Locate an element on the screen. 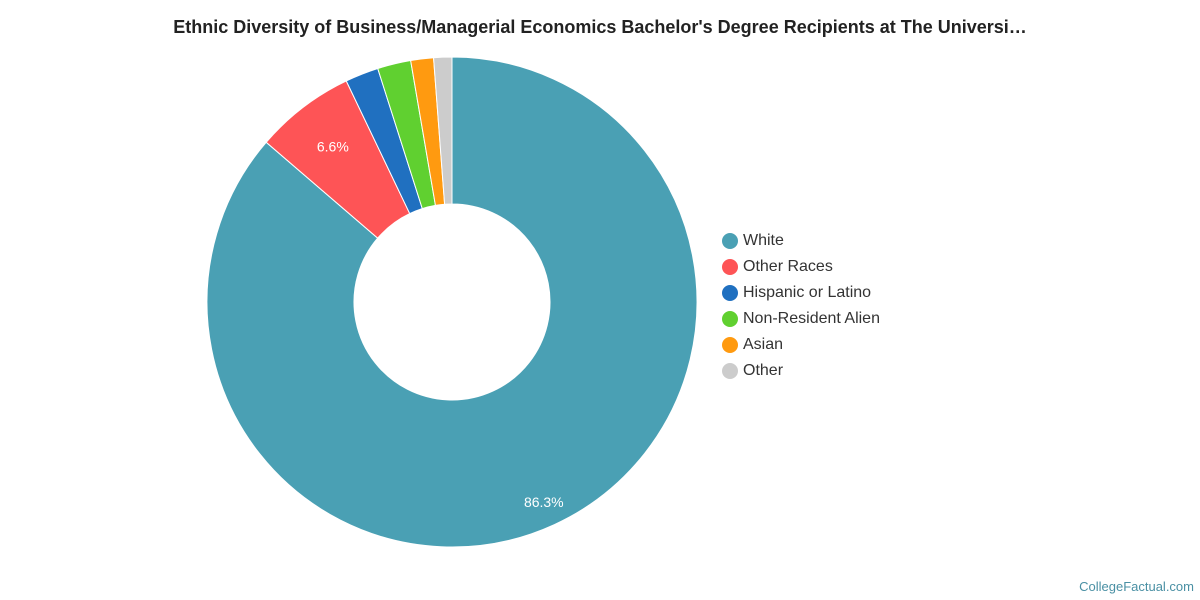  source-credit: CollegeFactual.com is located at coordinates (1136, 586).